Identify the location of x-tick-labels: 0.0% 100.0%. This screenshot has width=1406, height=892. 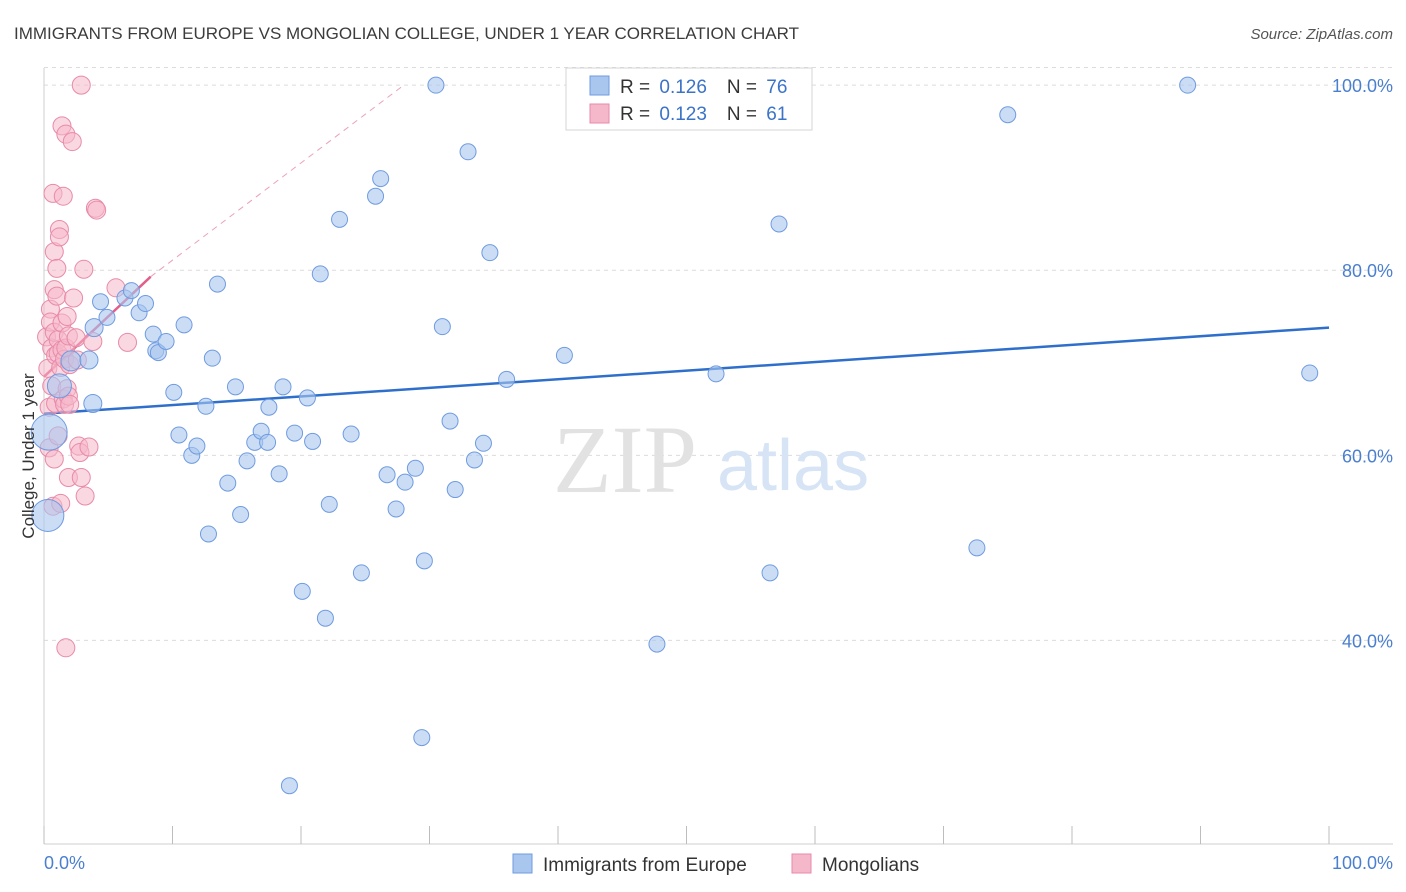
(718, 863).